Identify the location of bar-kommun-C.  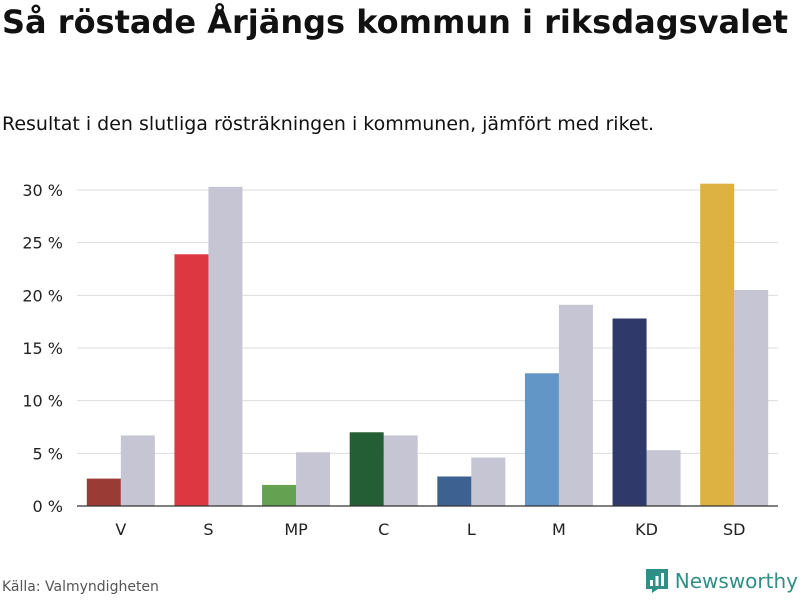
(366, 469).